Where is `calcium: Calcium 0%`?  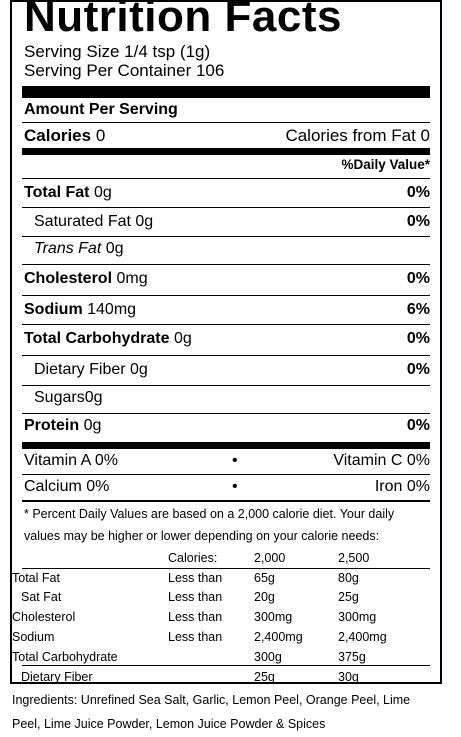 calcium: Calcium 0% is located at coordinates (67, 486).